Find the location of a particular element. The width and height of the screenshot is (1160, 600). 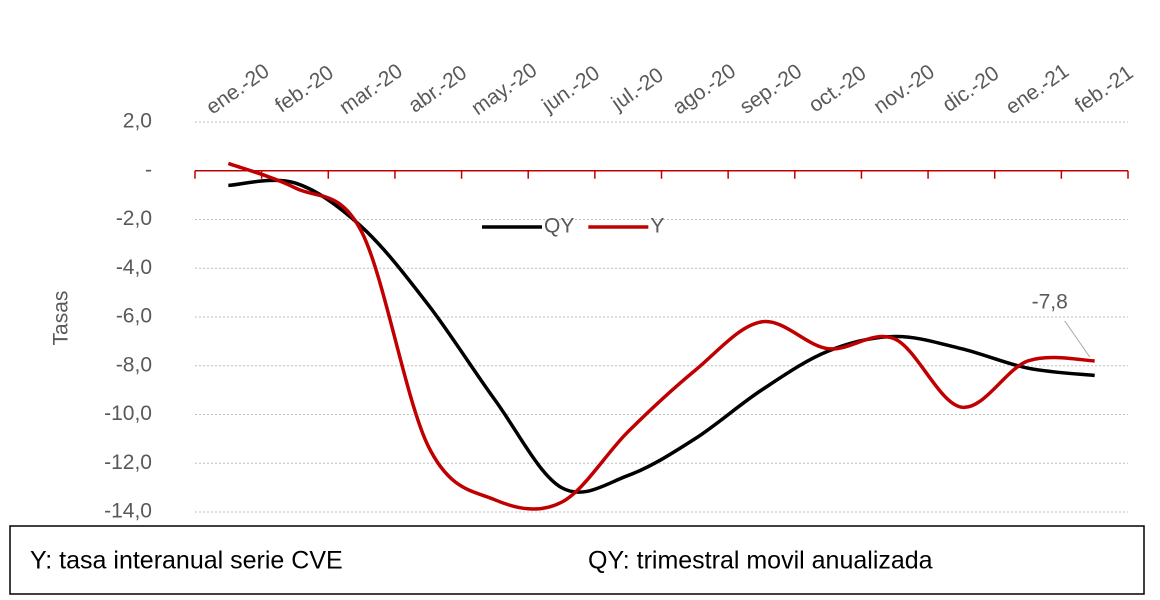

x-tick-label: jun.-20 is located at coordinates (570, 89).